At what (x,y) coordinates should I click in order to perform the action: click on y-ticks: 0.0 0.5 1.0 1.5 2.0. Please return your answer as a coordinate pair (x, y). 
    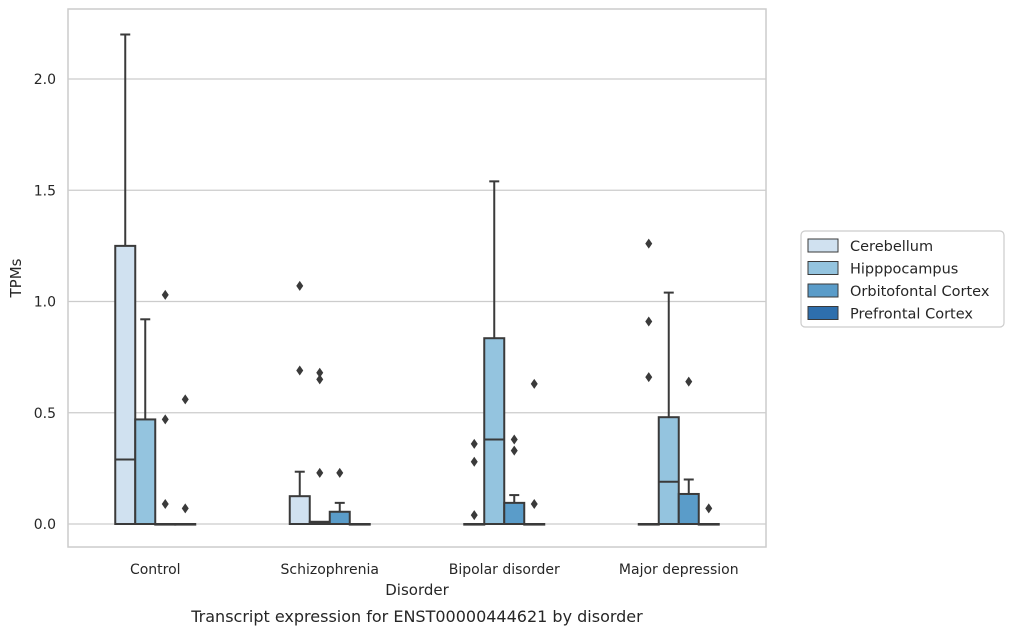
    Looking at the image, I should click on (45, 302).